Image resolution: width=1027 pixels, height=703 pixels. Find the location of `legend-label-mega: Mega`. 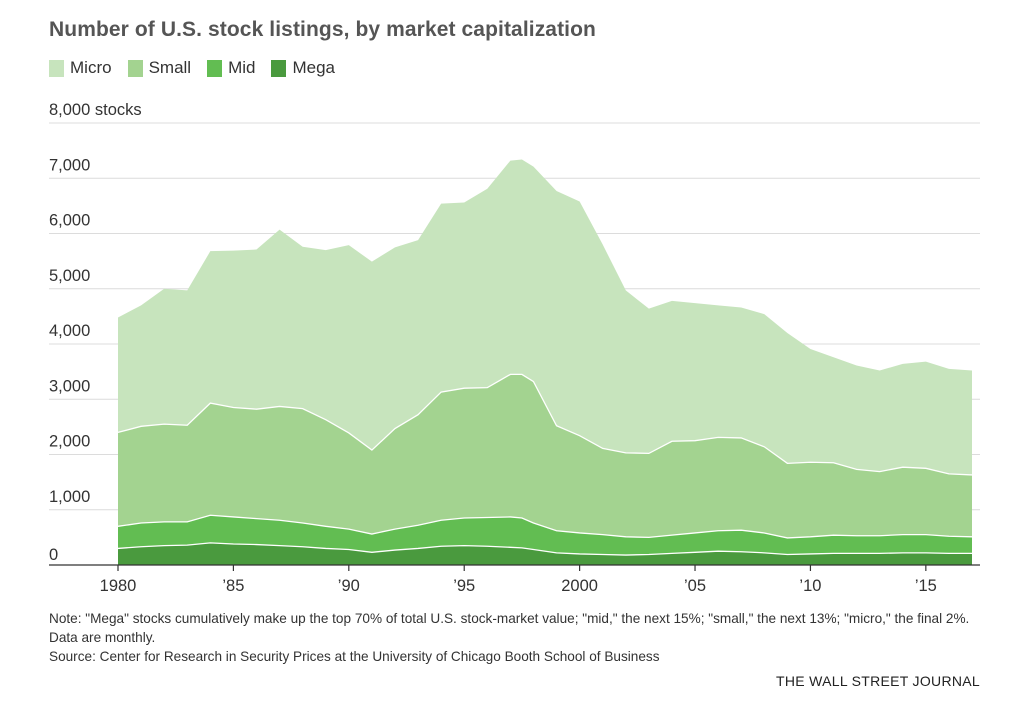

legend-label-mega: Mega is located at coordinates (314, 67).